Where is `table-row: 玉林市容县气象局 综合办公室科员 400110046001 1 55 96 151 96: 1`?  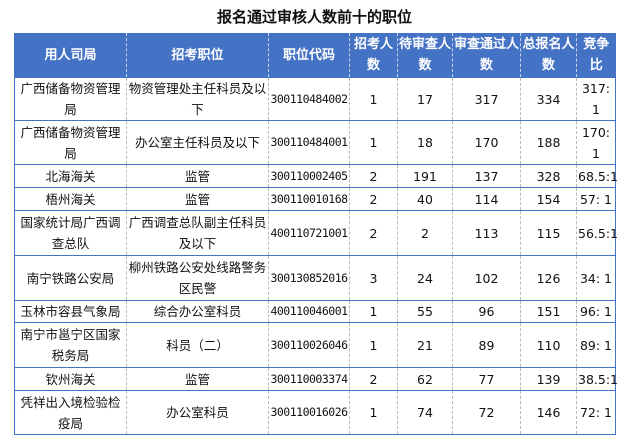 table-row: 玉林市容县气象局 综合办公室科员 400110046001 1 55 96 151 96: 1 is located at coordinates (315, 311).